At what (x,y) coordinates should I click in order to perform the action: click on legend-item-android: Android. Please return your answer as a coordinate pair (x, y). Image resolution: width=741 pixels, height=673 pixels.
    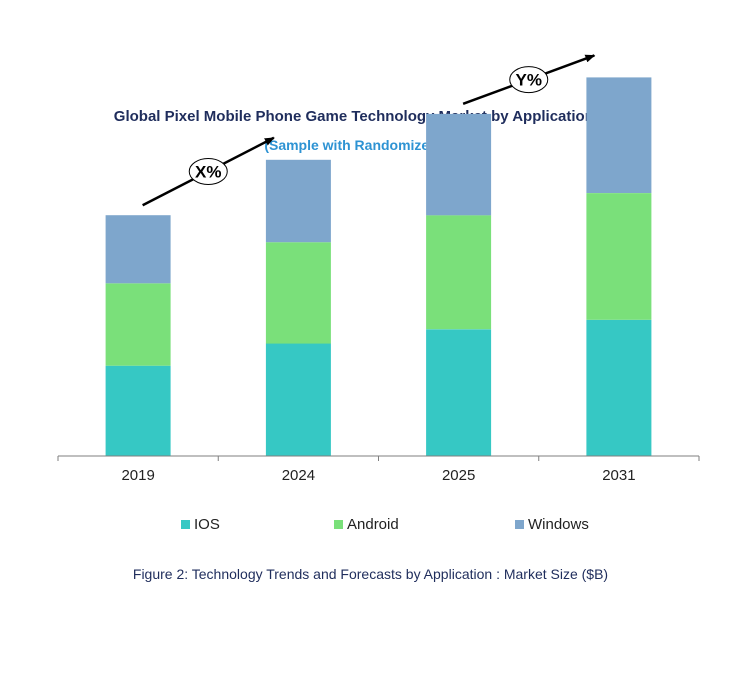
    Looking at the image, I should click on (366, 524).